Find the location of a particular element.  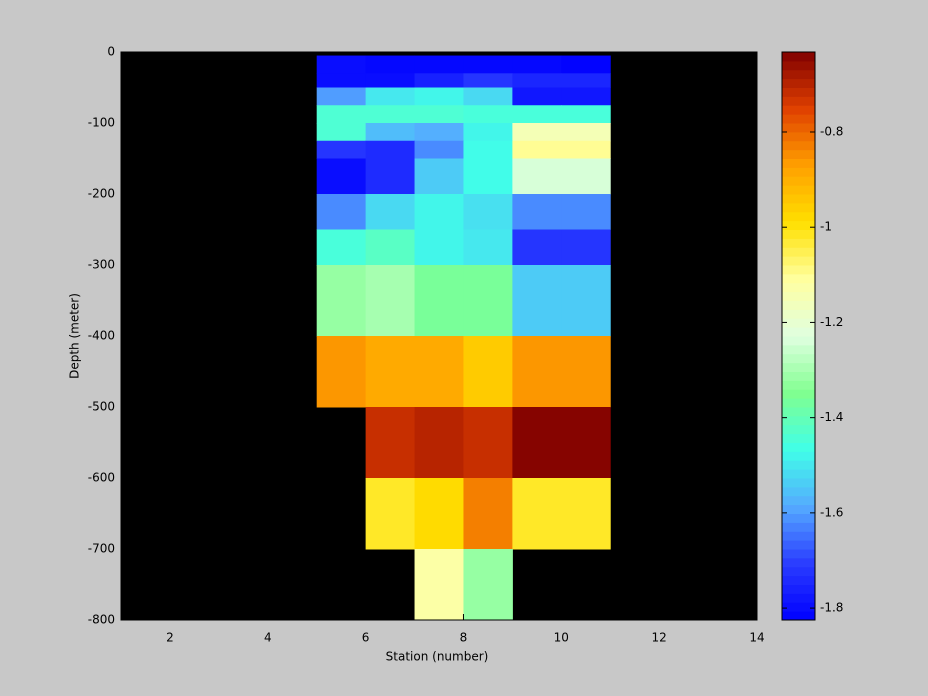

y-tick-label: 0 is located at coordinates (111, 52).